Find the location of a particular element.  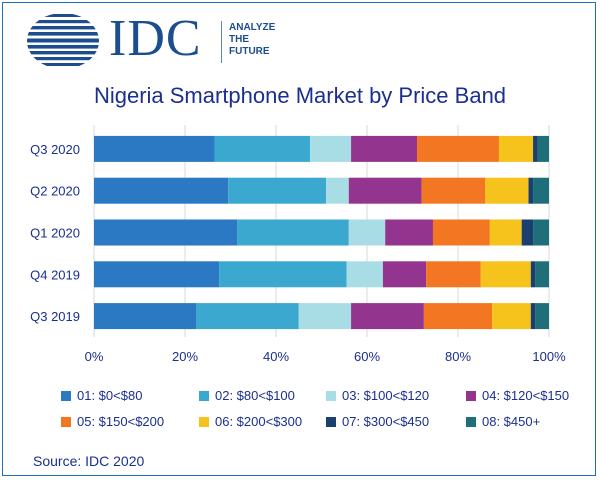

legend-item: 01: $0<$80 is located at coordinates (101, 395).